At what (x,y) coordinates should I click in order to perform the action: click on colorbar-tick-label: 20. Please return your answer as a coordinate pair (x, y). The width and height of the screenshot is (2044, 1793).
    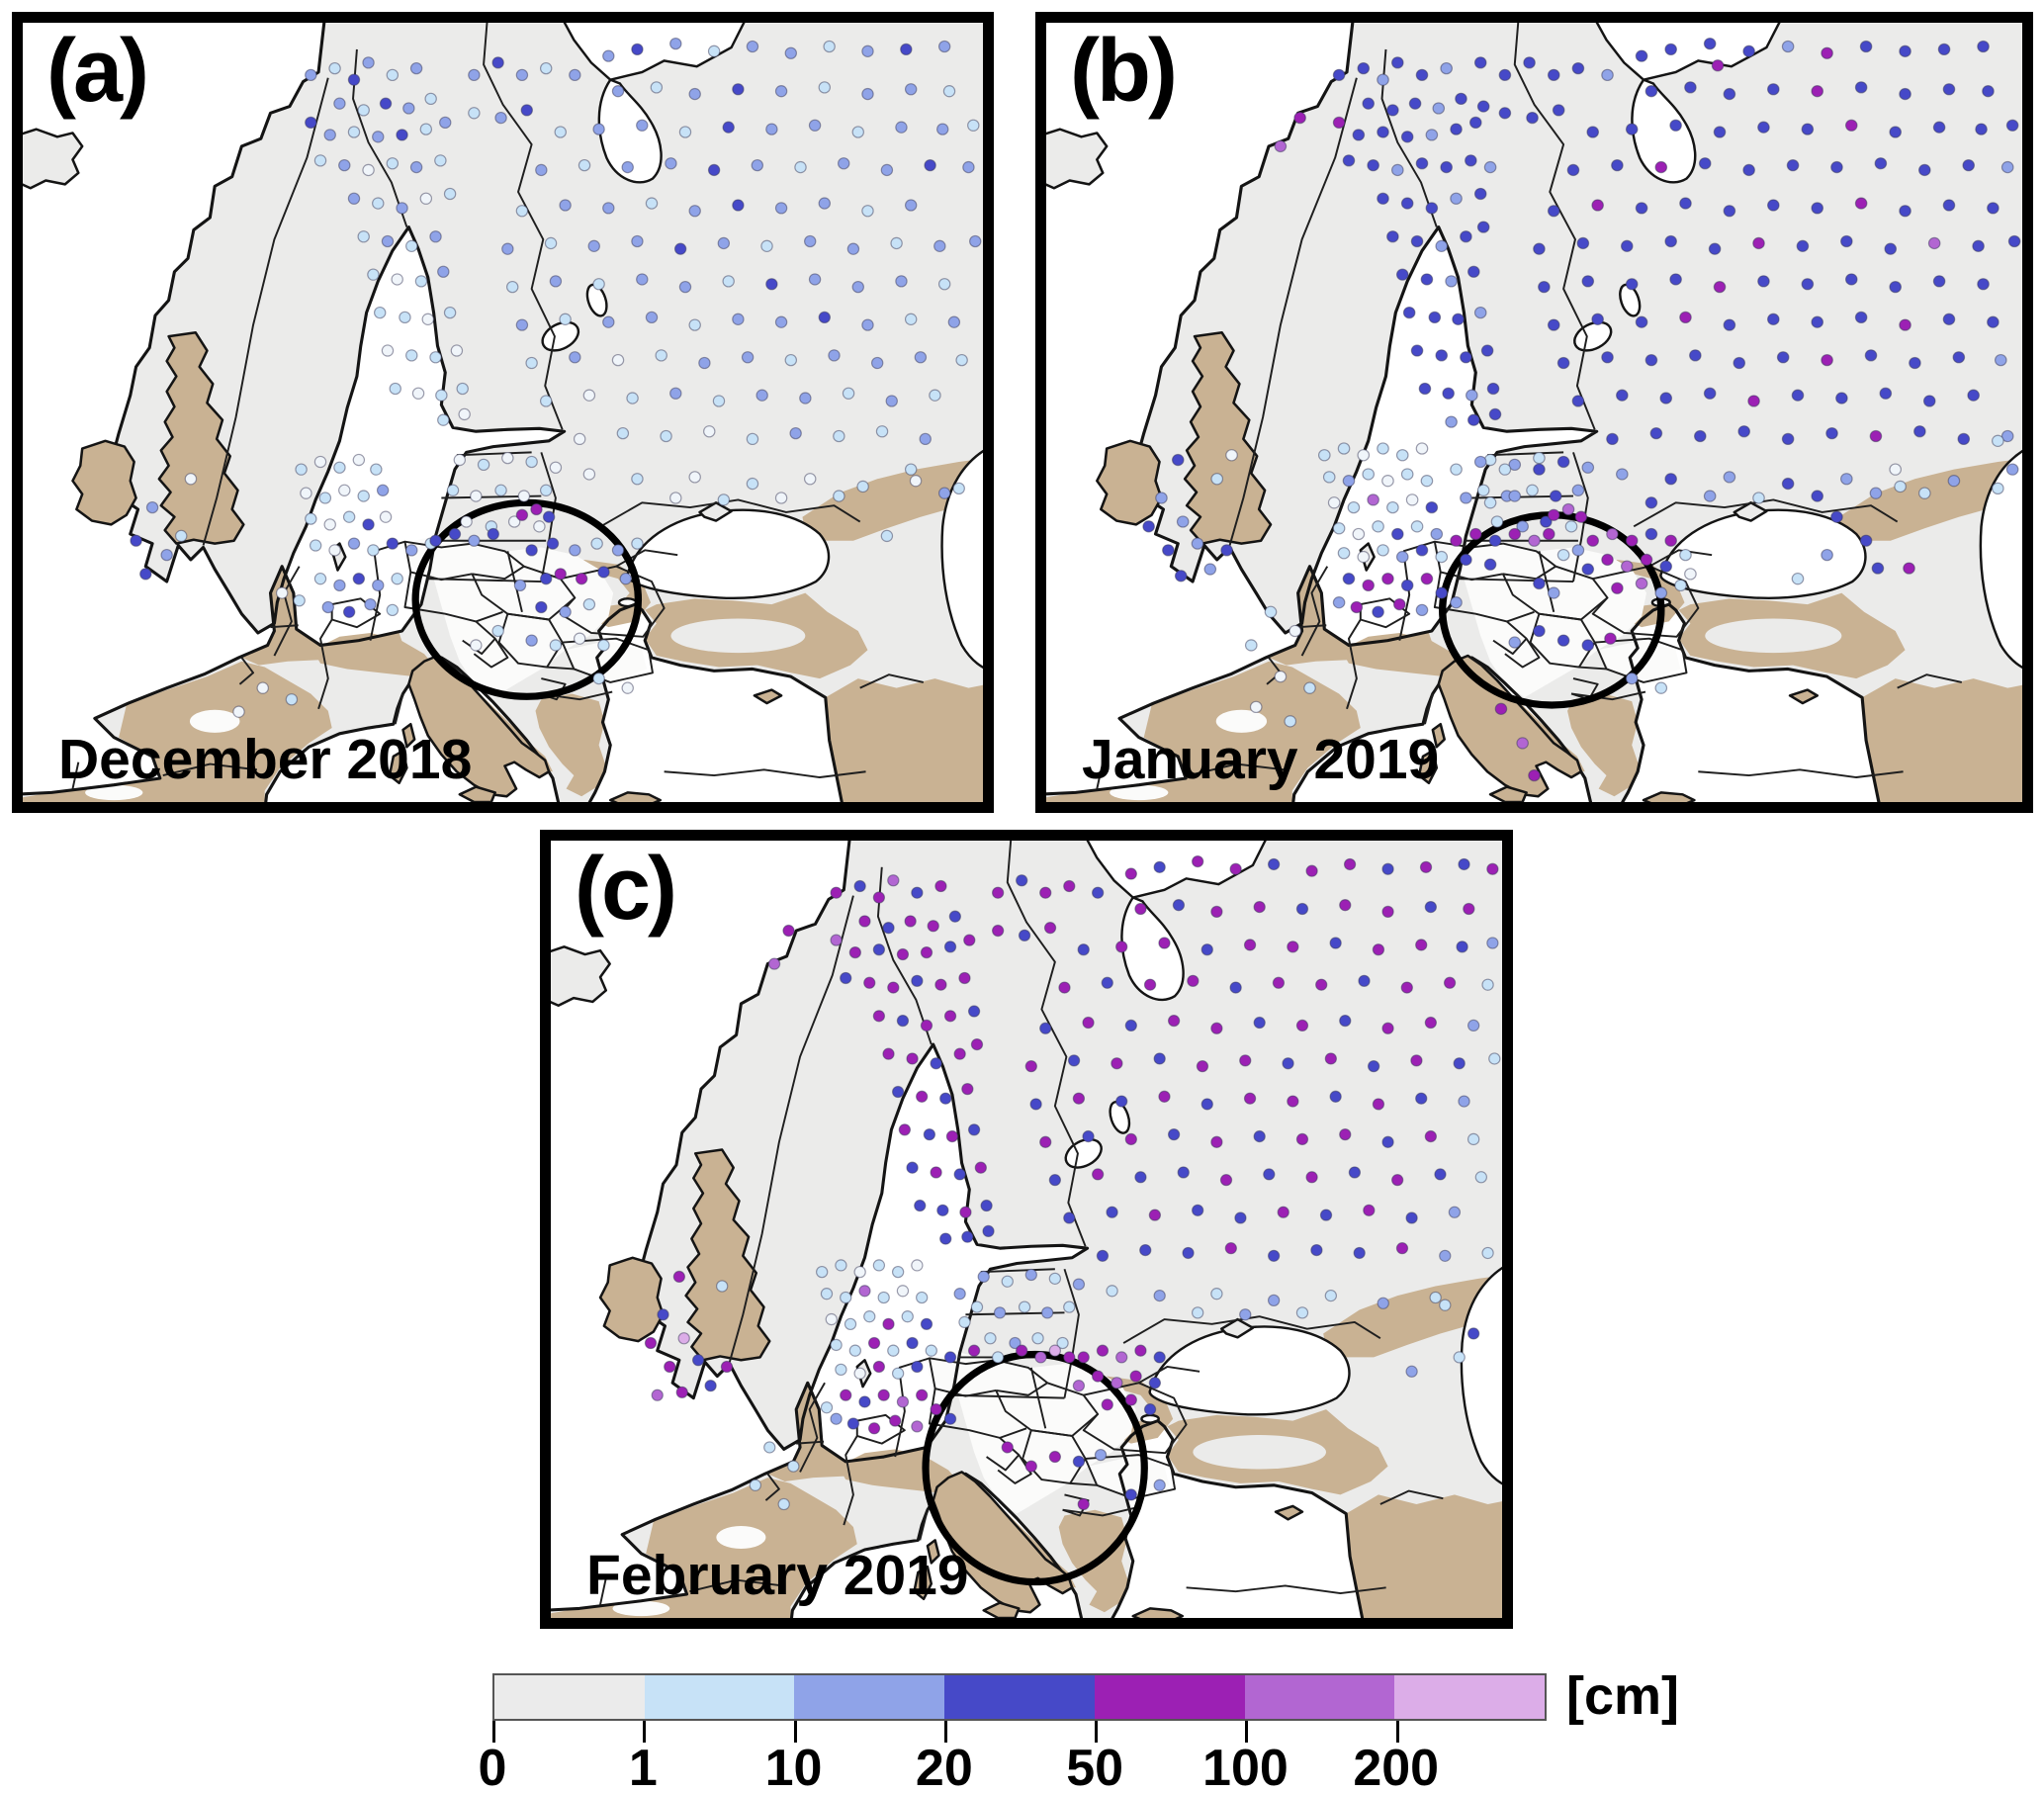
    Looking at the image, I should click on (944, 1766).